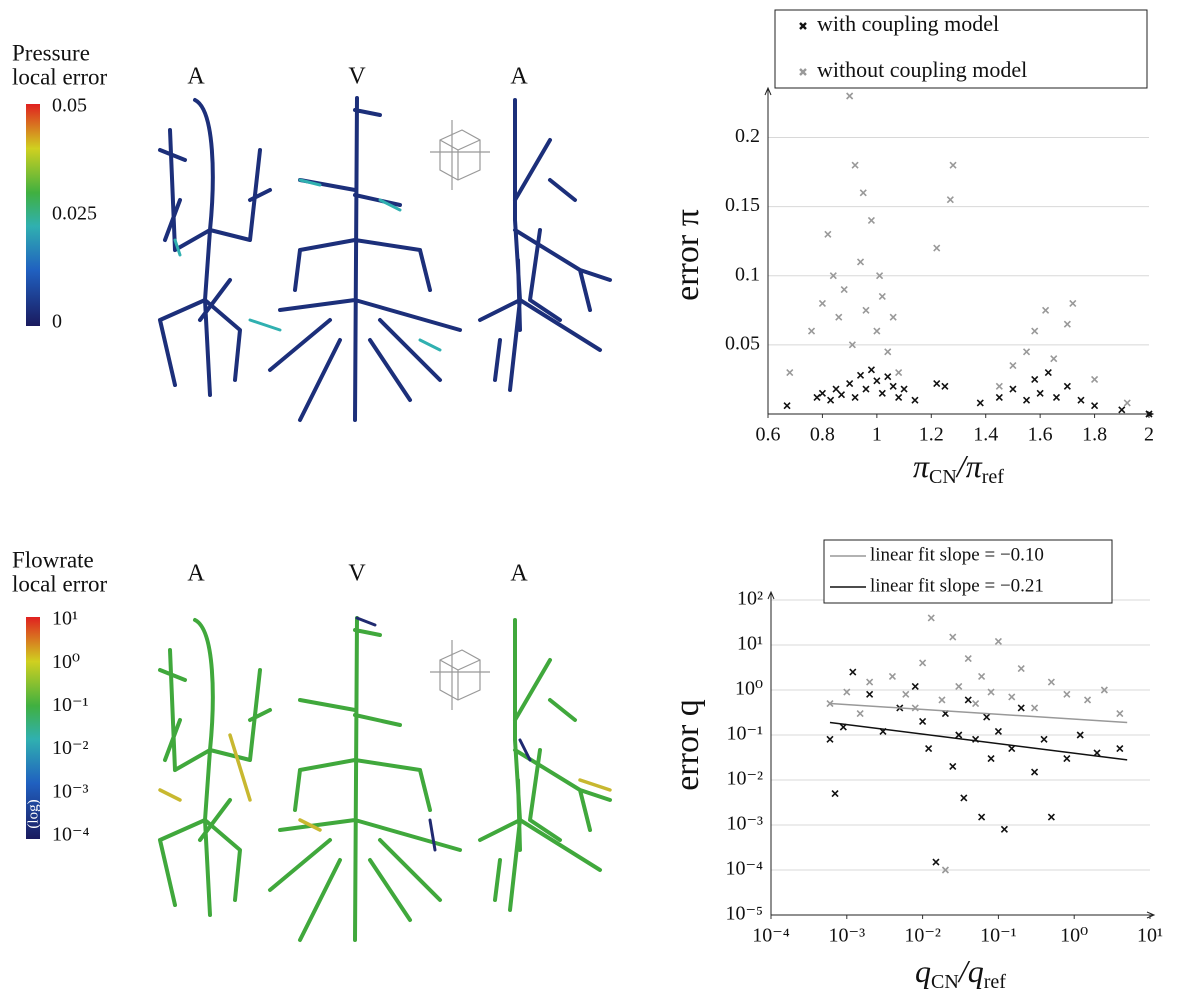  I want to click on fit-line, so click(978, 713).